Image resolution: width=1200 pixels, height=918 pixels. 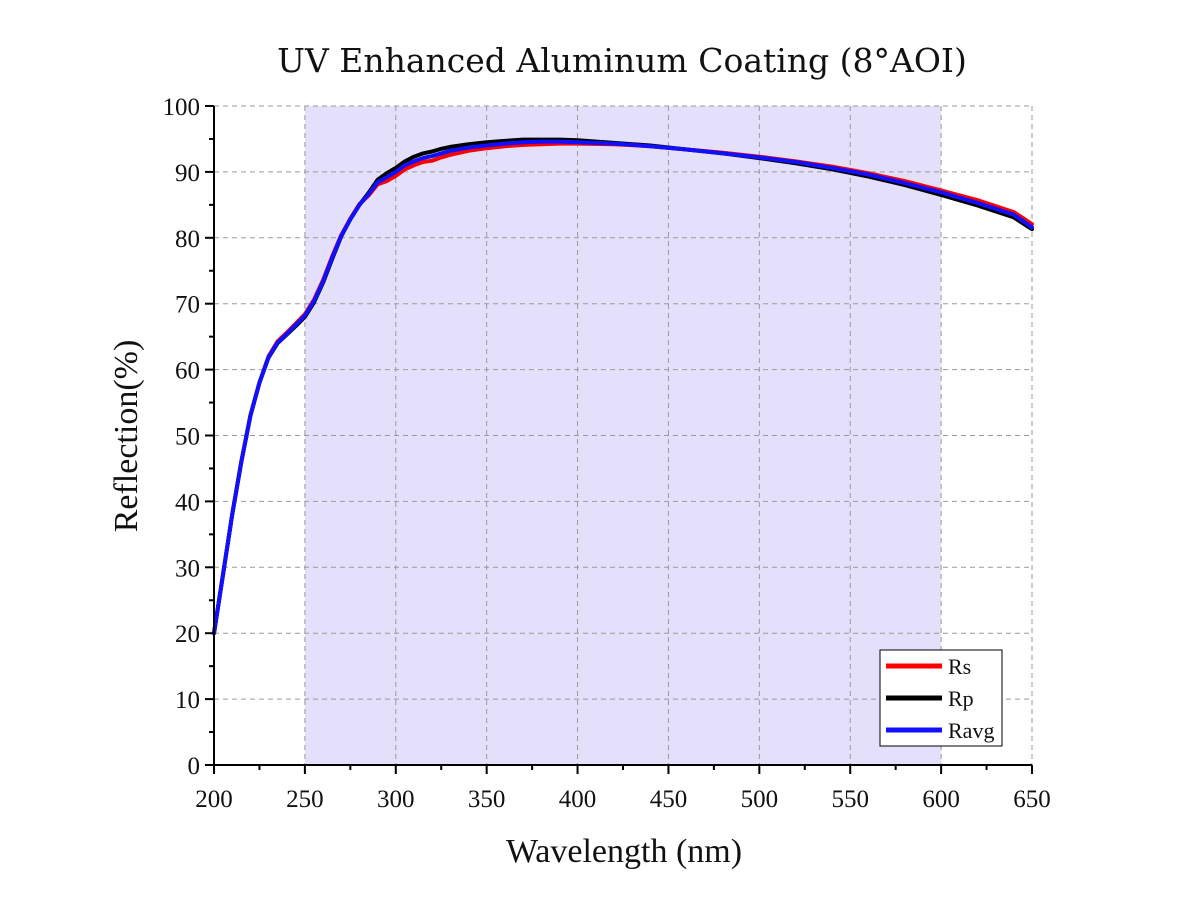 What do you see at coordinates (187, 700) in the screenshot?
I see `y-tick-label: 10` at bounding box center [187, 700].